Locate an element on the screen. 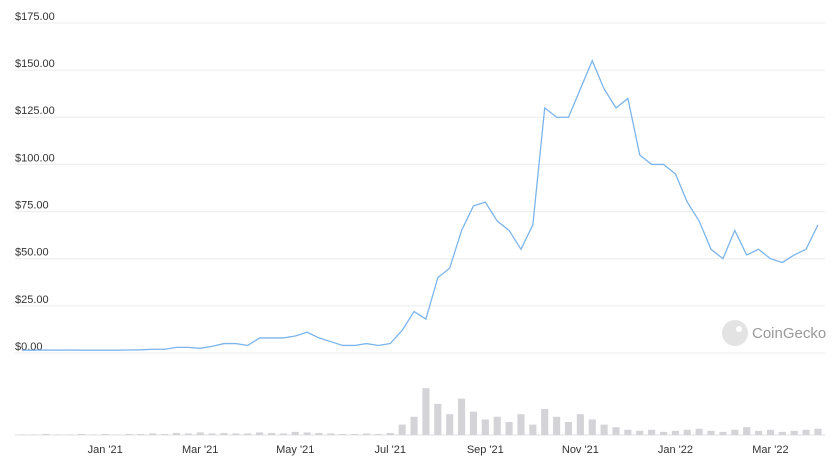 The image size is (838, 465). y-tick-label: $25.00 is located at coordinates (32, 300).